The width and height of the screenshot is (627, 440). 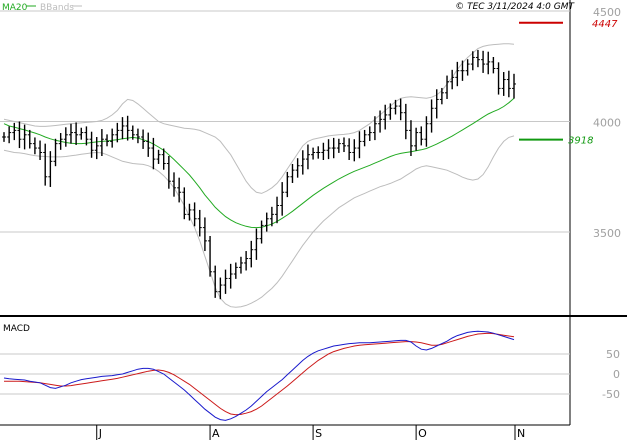 I want to click on price-y-tick-label: 4000, so click(x=607, y=123).